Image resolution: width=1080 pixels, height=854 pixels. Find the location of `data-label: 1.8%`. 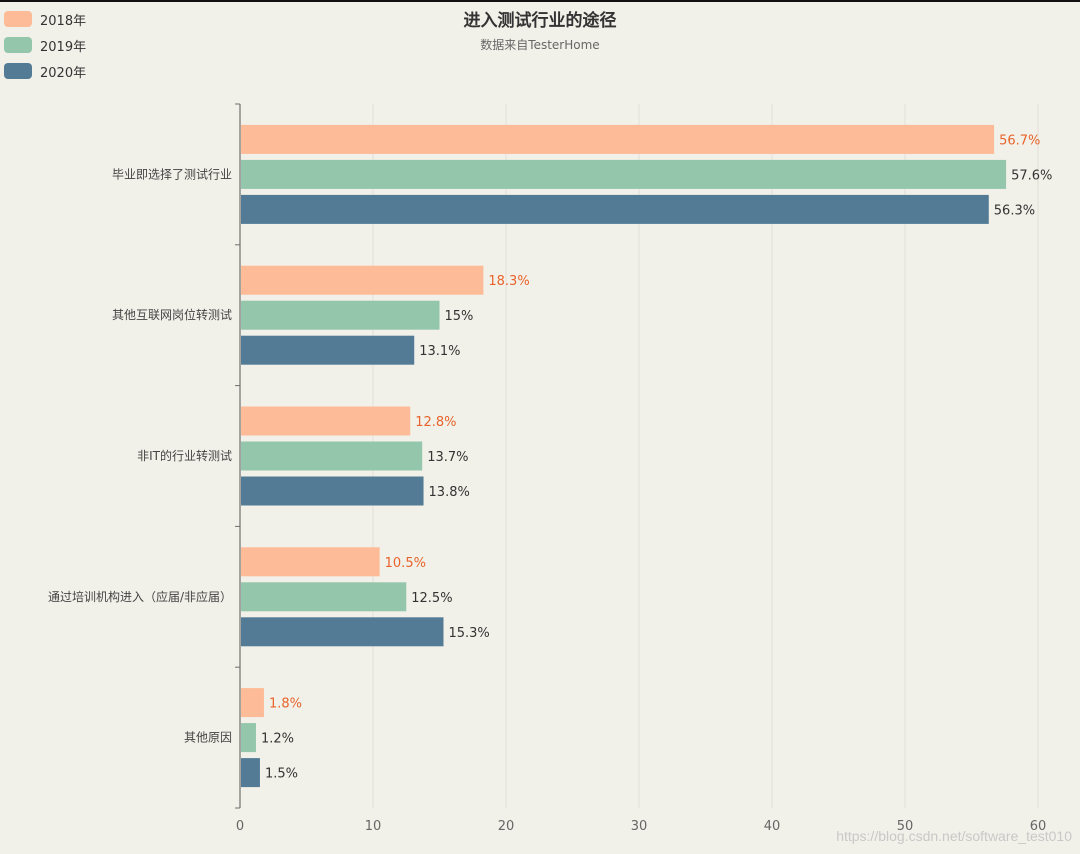

data-label: 1.8% is located at coordinates (285, 704).